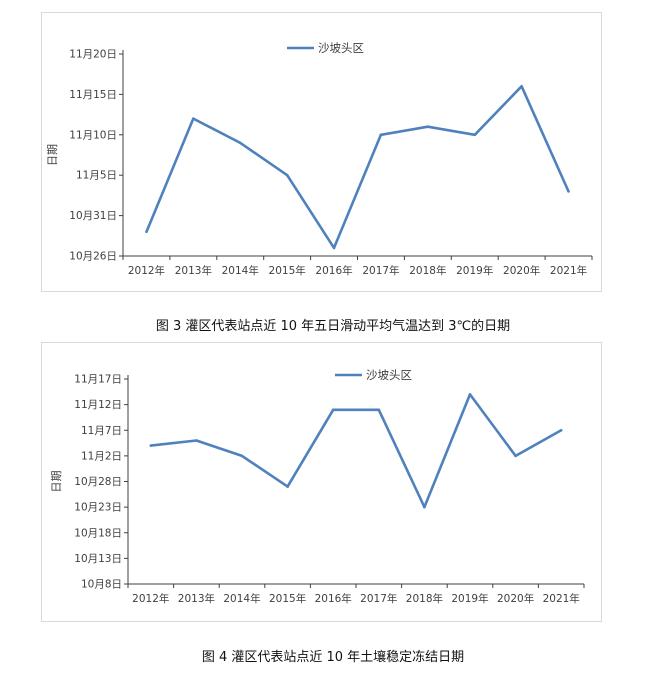  I want to click on chart-2-series-line, so click(356, 451).